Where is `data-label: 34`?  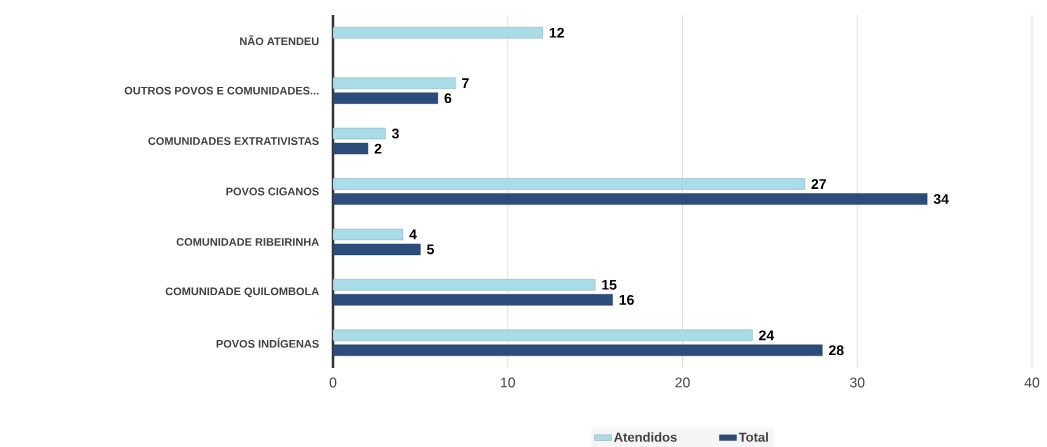 data-label: 34 is located at coordinates (941, 198).